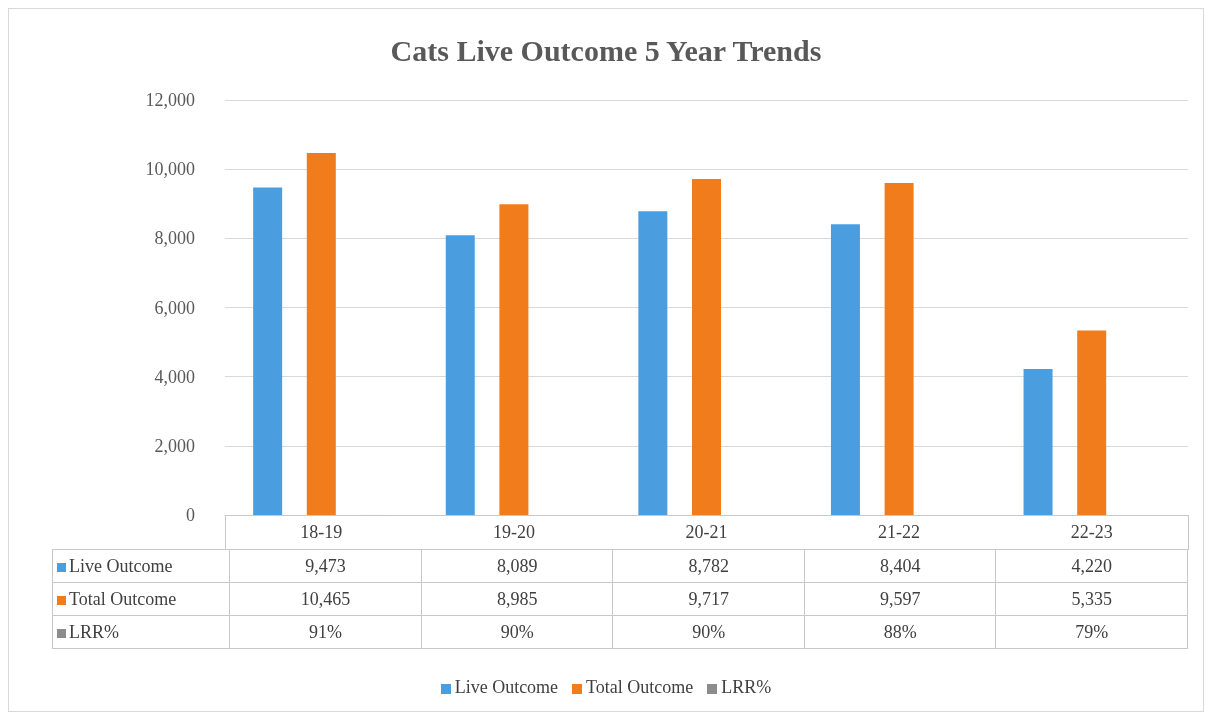 The height and width of the screenshot is (720, 1212). What do you see at coordinates (900, 566) in the screenshot?
I see `data-label: 8,404` at bounding box center [900, 566].